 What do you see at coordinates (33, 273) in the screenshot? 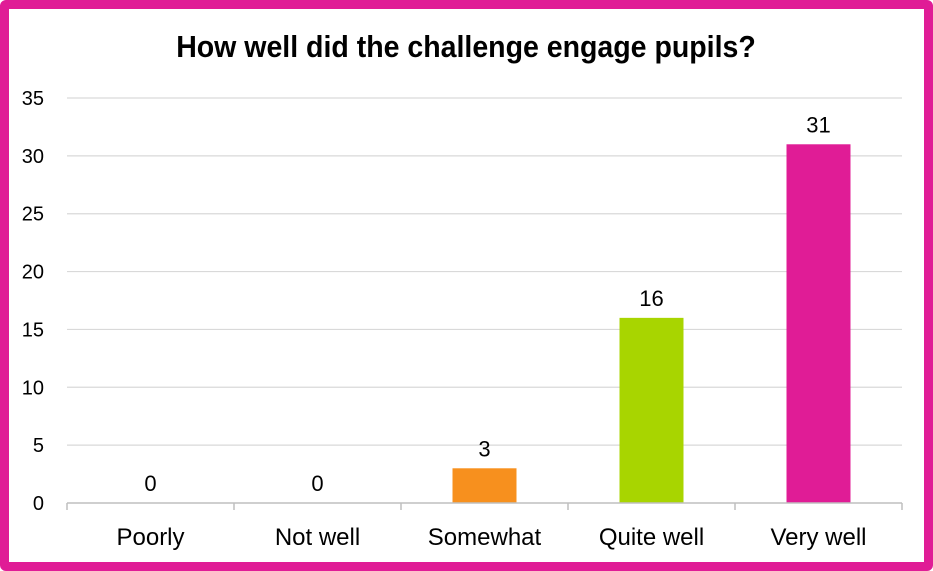
I see `y-tick-label: 20` at bounding box center [33, 273].